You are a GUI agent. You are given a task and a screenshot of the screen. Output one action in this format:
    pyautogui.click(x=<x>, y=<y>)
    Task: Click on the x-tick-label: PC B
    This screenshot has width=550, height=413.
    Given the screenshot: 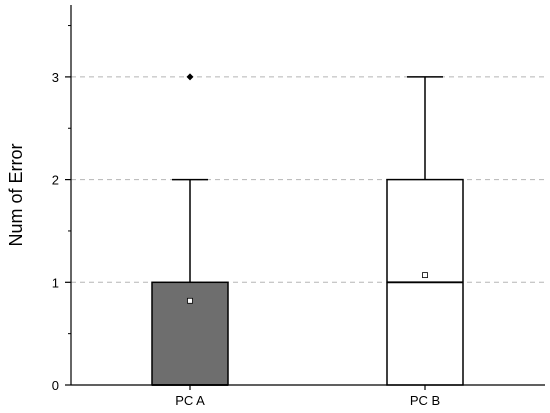 What is the action you would take?
    pyautogui.click(x=425, y=400)
    